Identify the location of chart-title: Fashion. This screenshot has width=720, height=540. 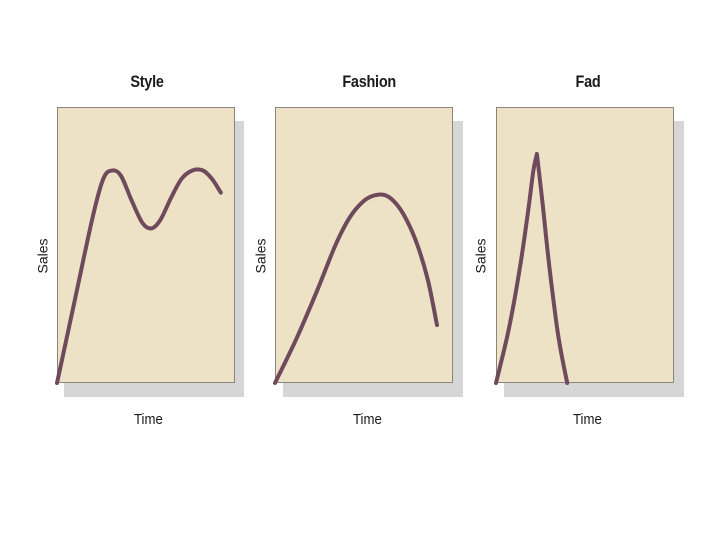
(369, 81).